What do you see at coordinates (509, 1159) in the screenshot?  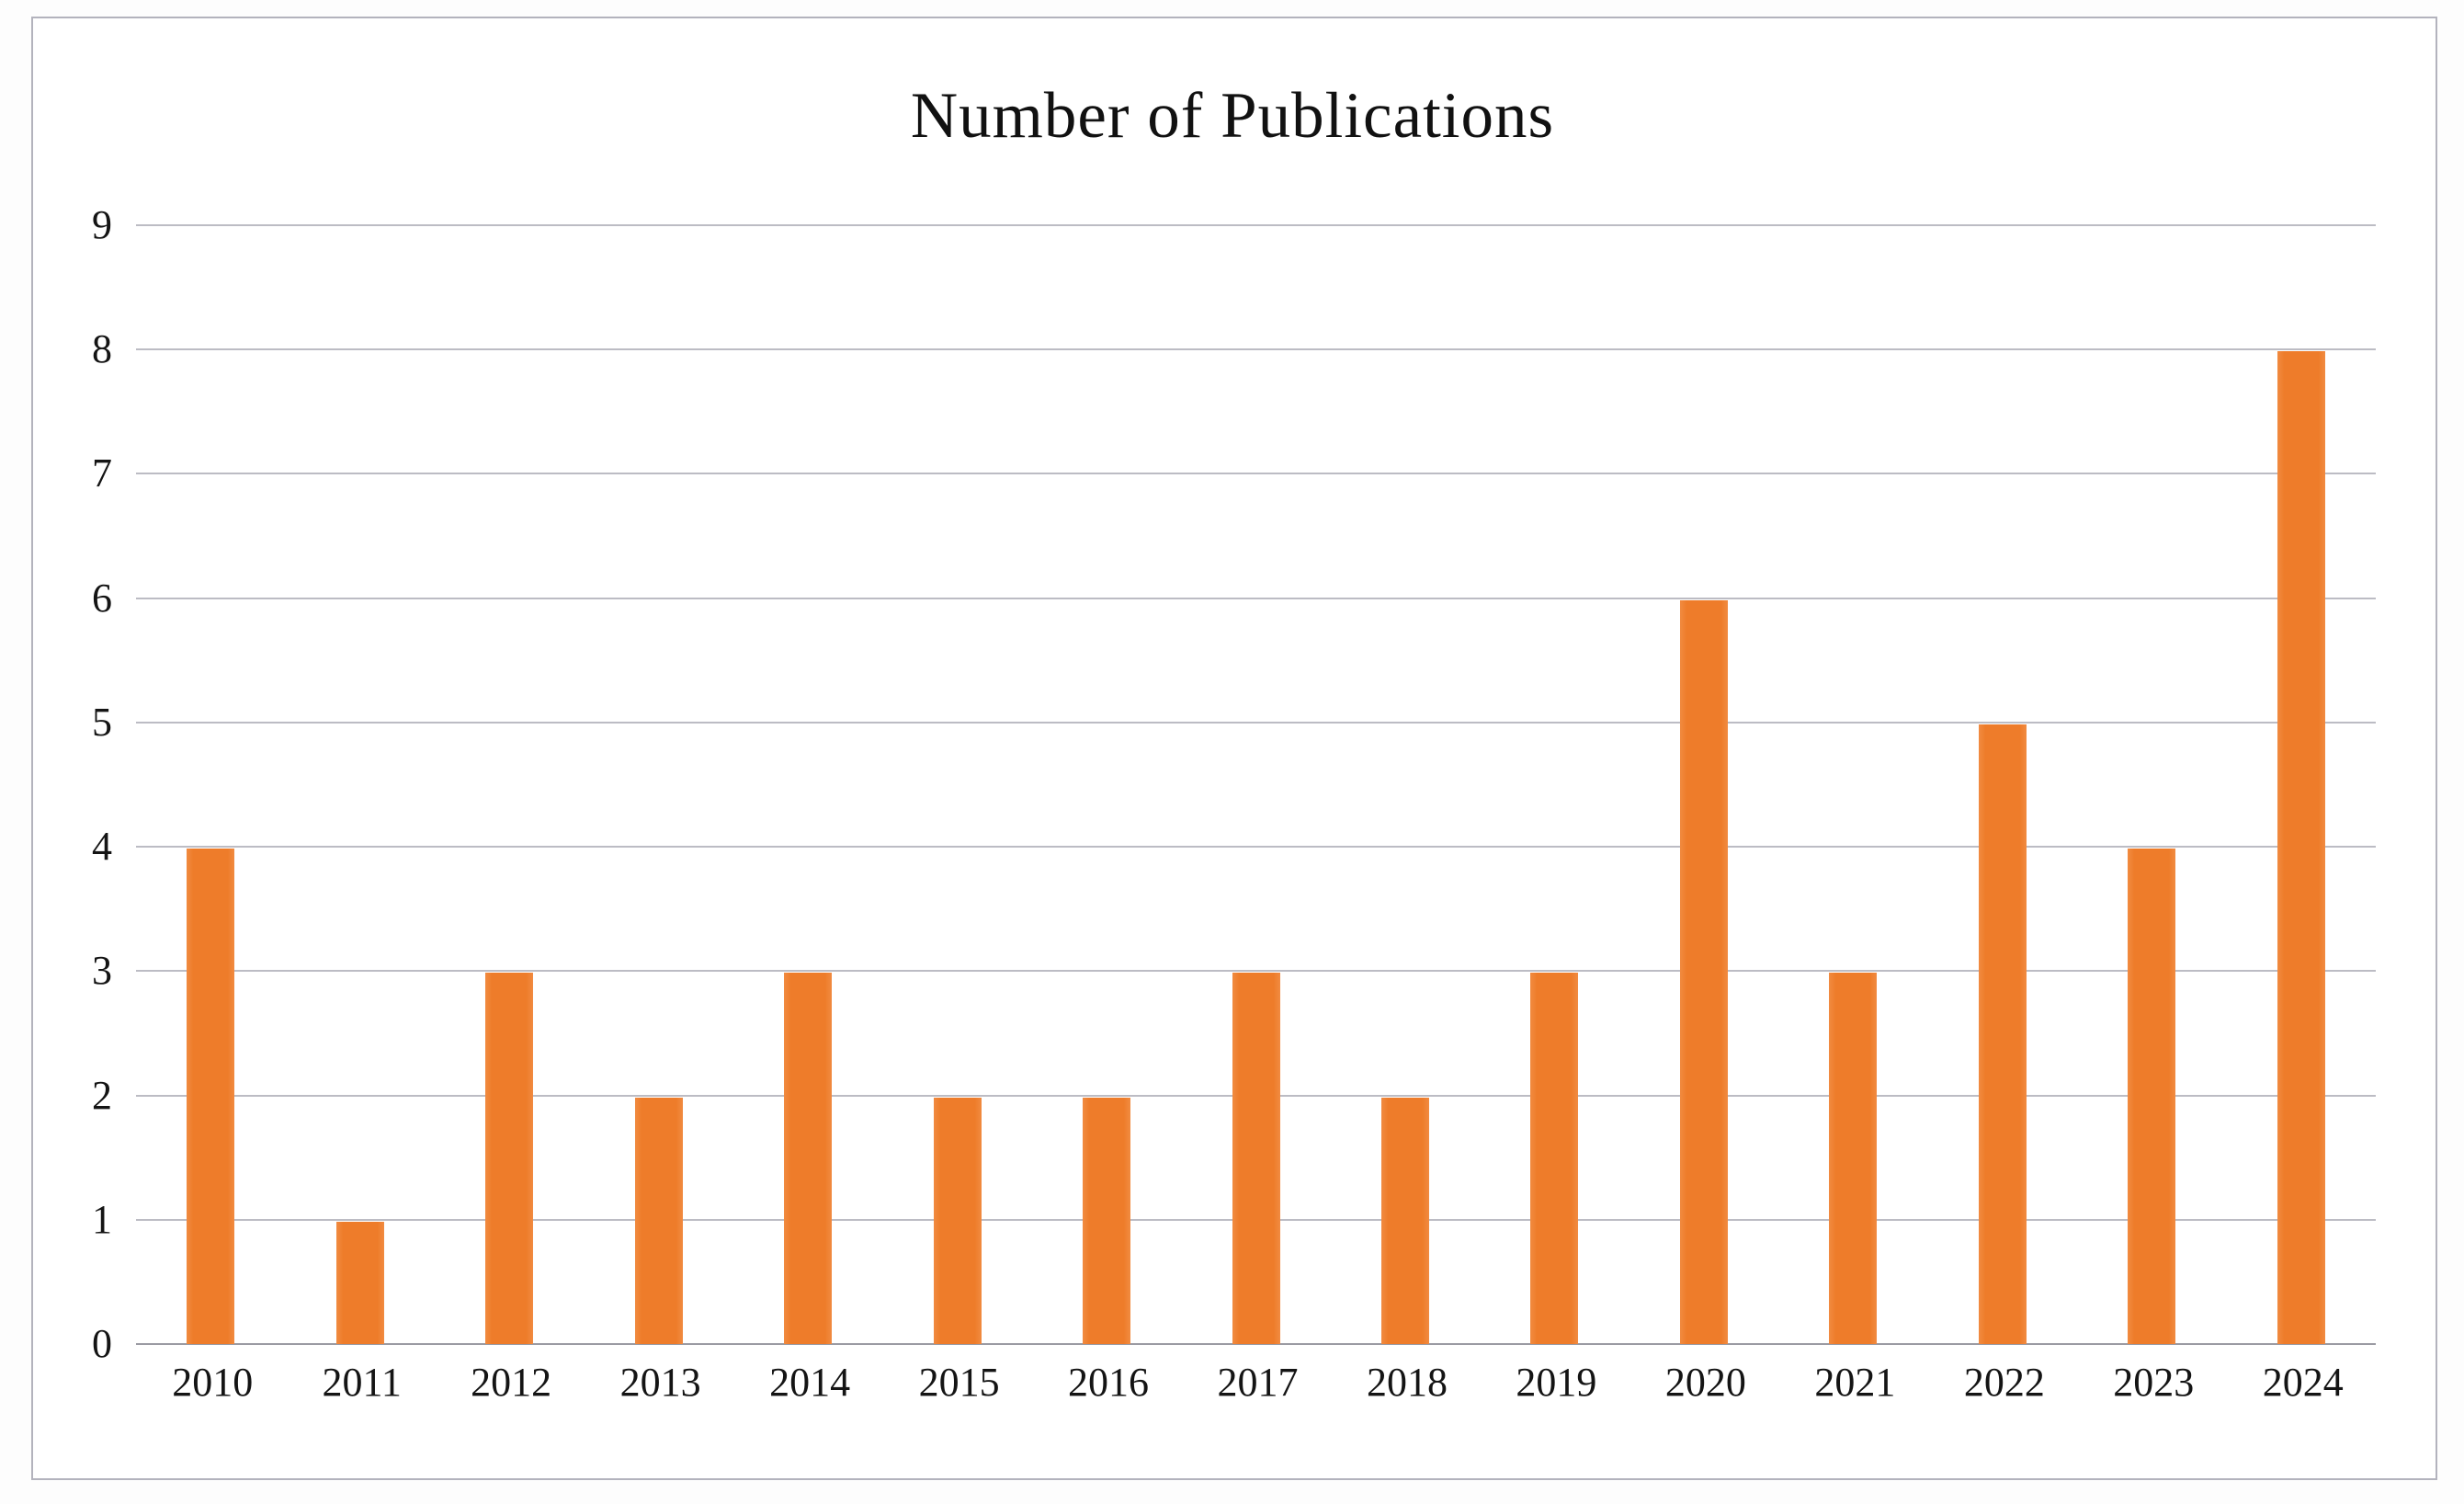 I see `bar-2012` at bounding box center [509, 1159].